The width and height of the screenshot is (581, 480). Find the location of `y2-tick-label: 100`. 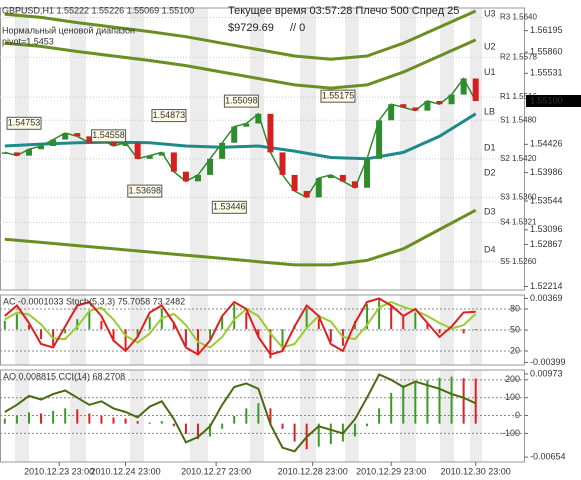

y2-tick-label: 100 is located at coordinates (512, 397).